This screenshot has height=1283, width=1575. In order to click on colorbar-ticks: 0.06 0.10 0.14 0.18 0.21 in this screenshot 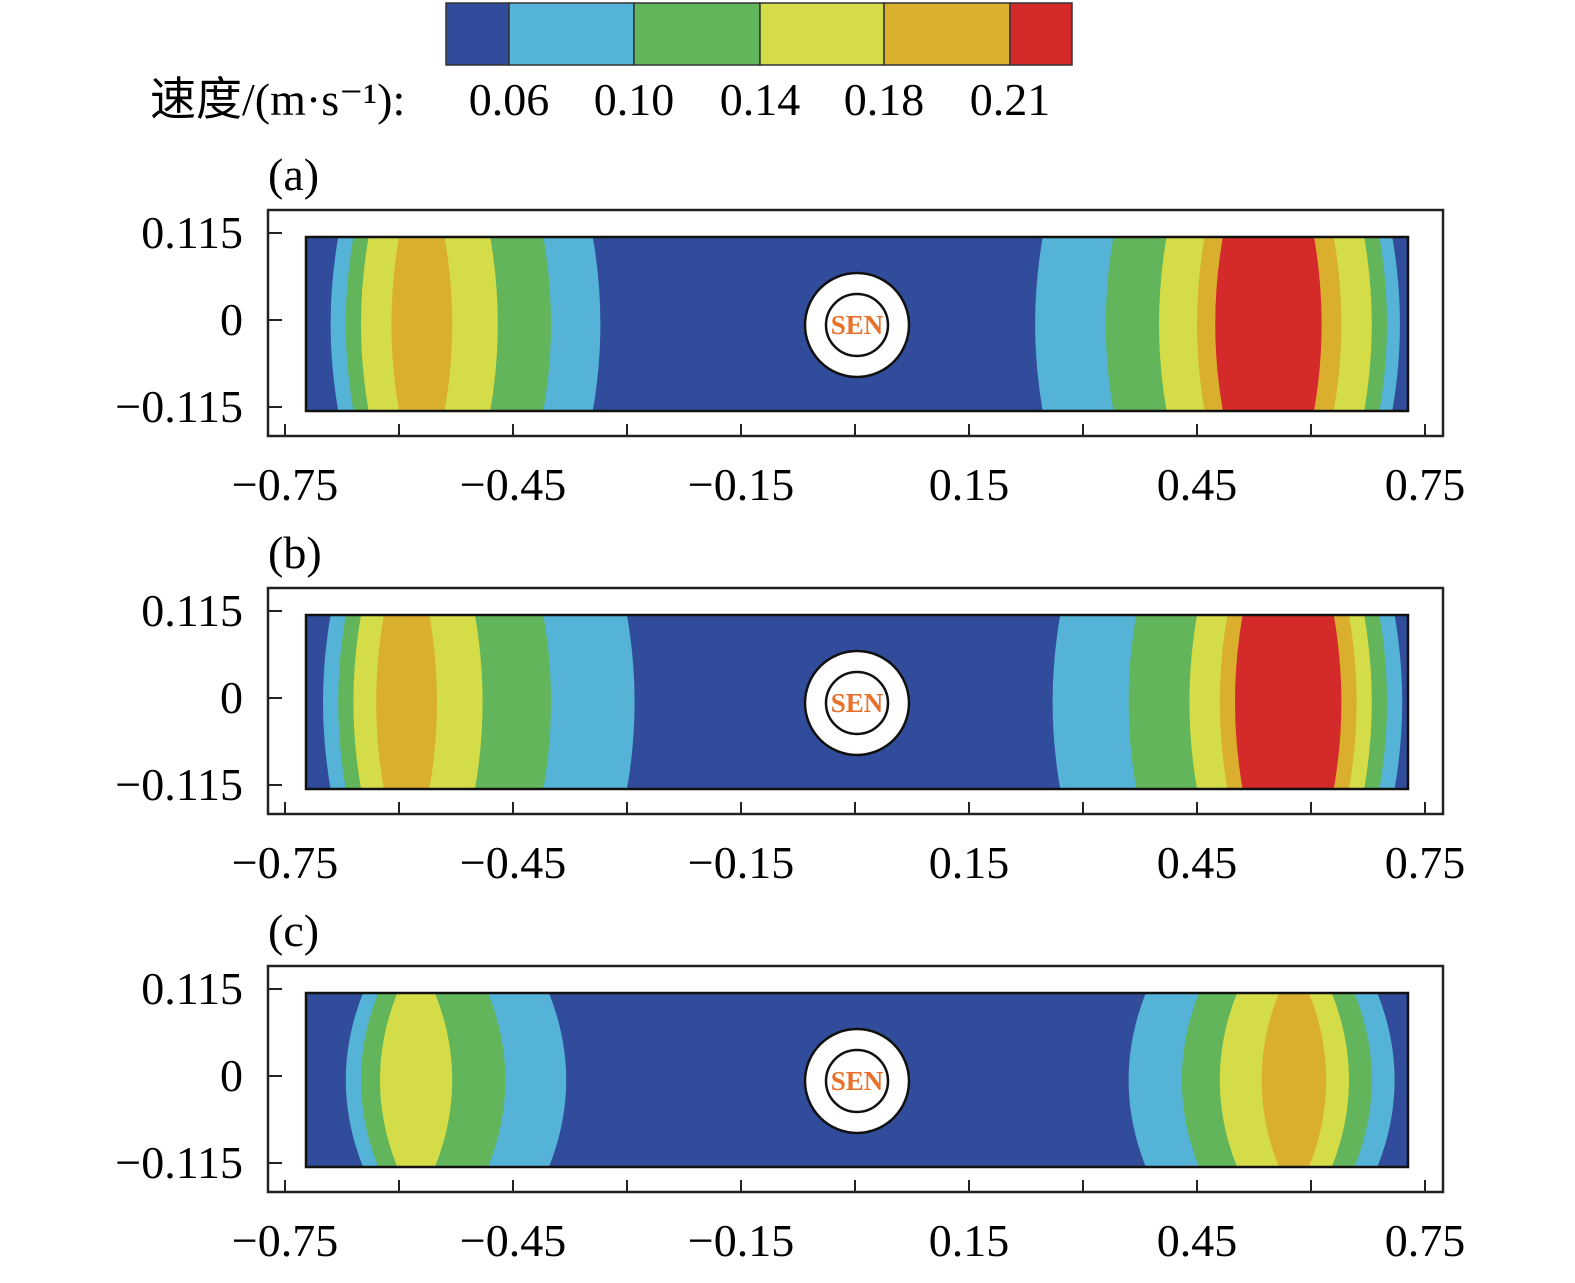, I will do `click(760, 99)`.